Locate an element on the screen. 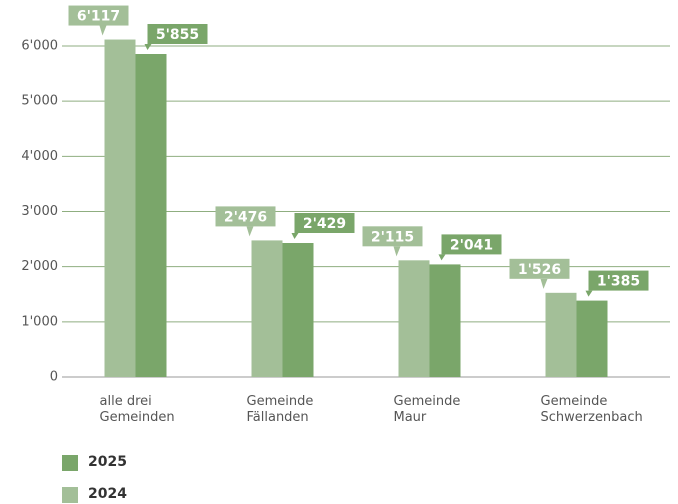 The width and height of the screenshot is (678, 504). x-tick-label: alle drei Gemeinden is located at coordinates (137, 409).